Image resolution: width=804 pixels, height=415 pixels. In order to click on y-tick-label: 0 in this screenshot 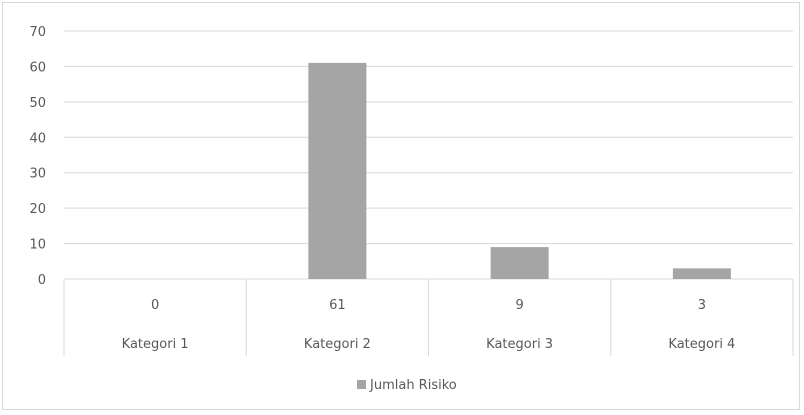, I will do `click(42, 280)`.